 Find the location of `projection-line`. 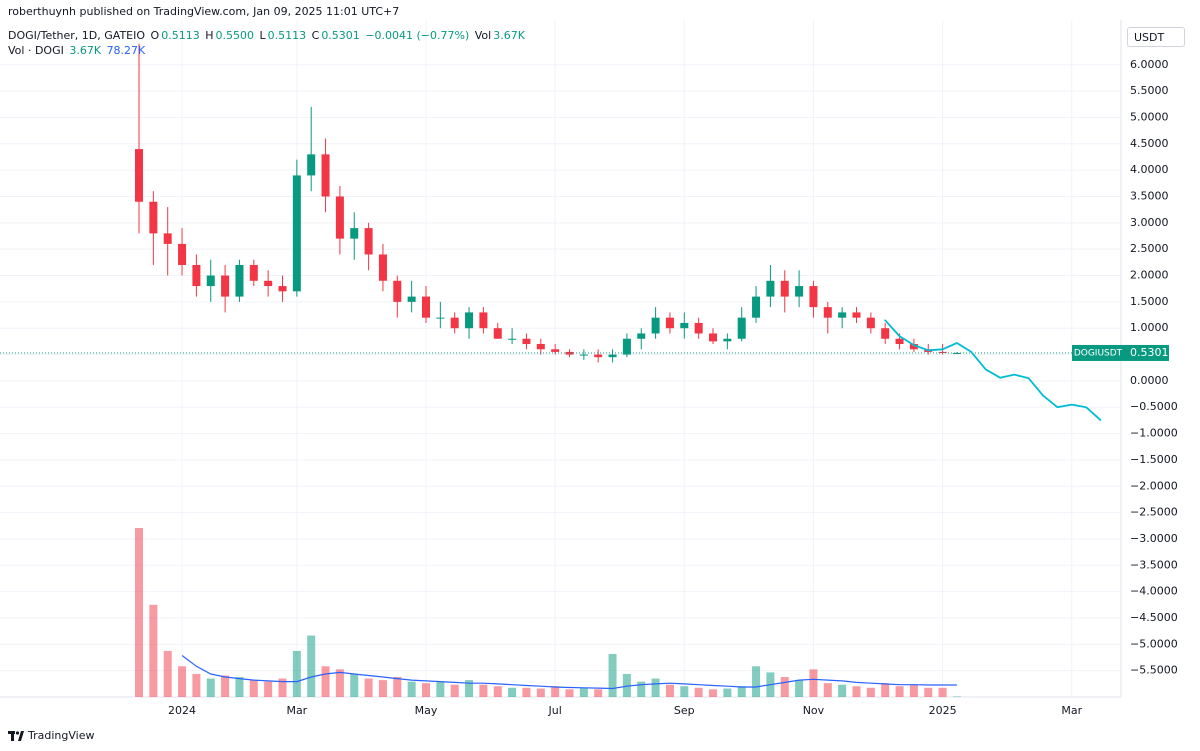

projection-line is located at coordinates (993, 370).